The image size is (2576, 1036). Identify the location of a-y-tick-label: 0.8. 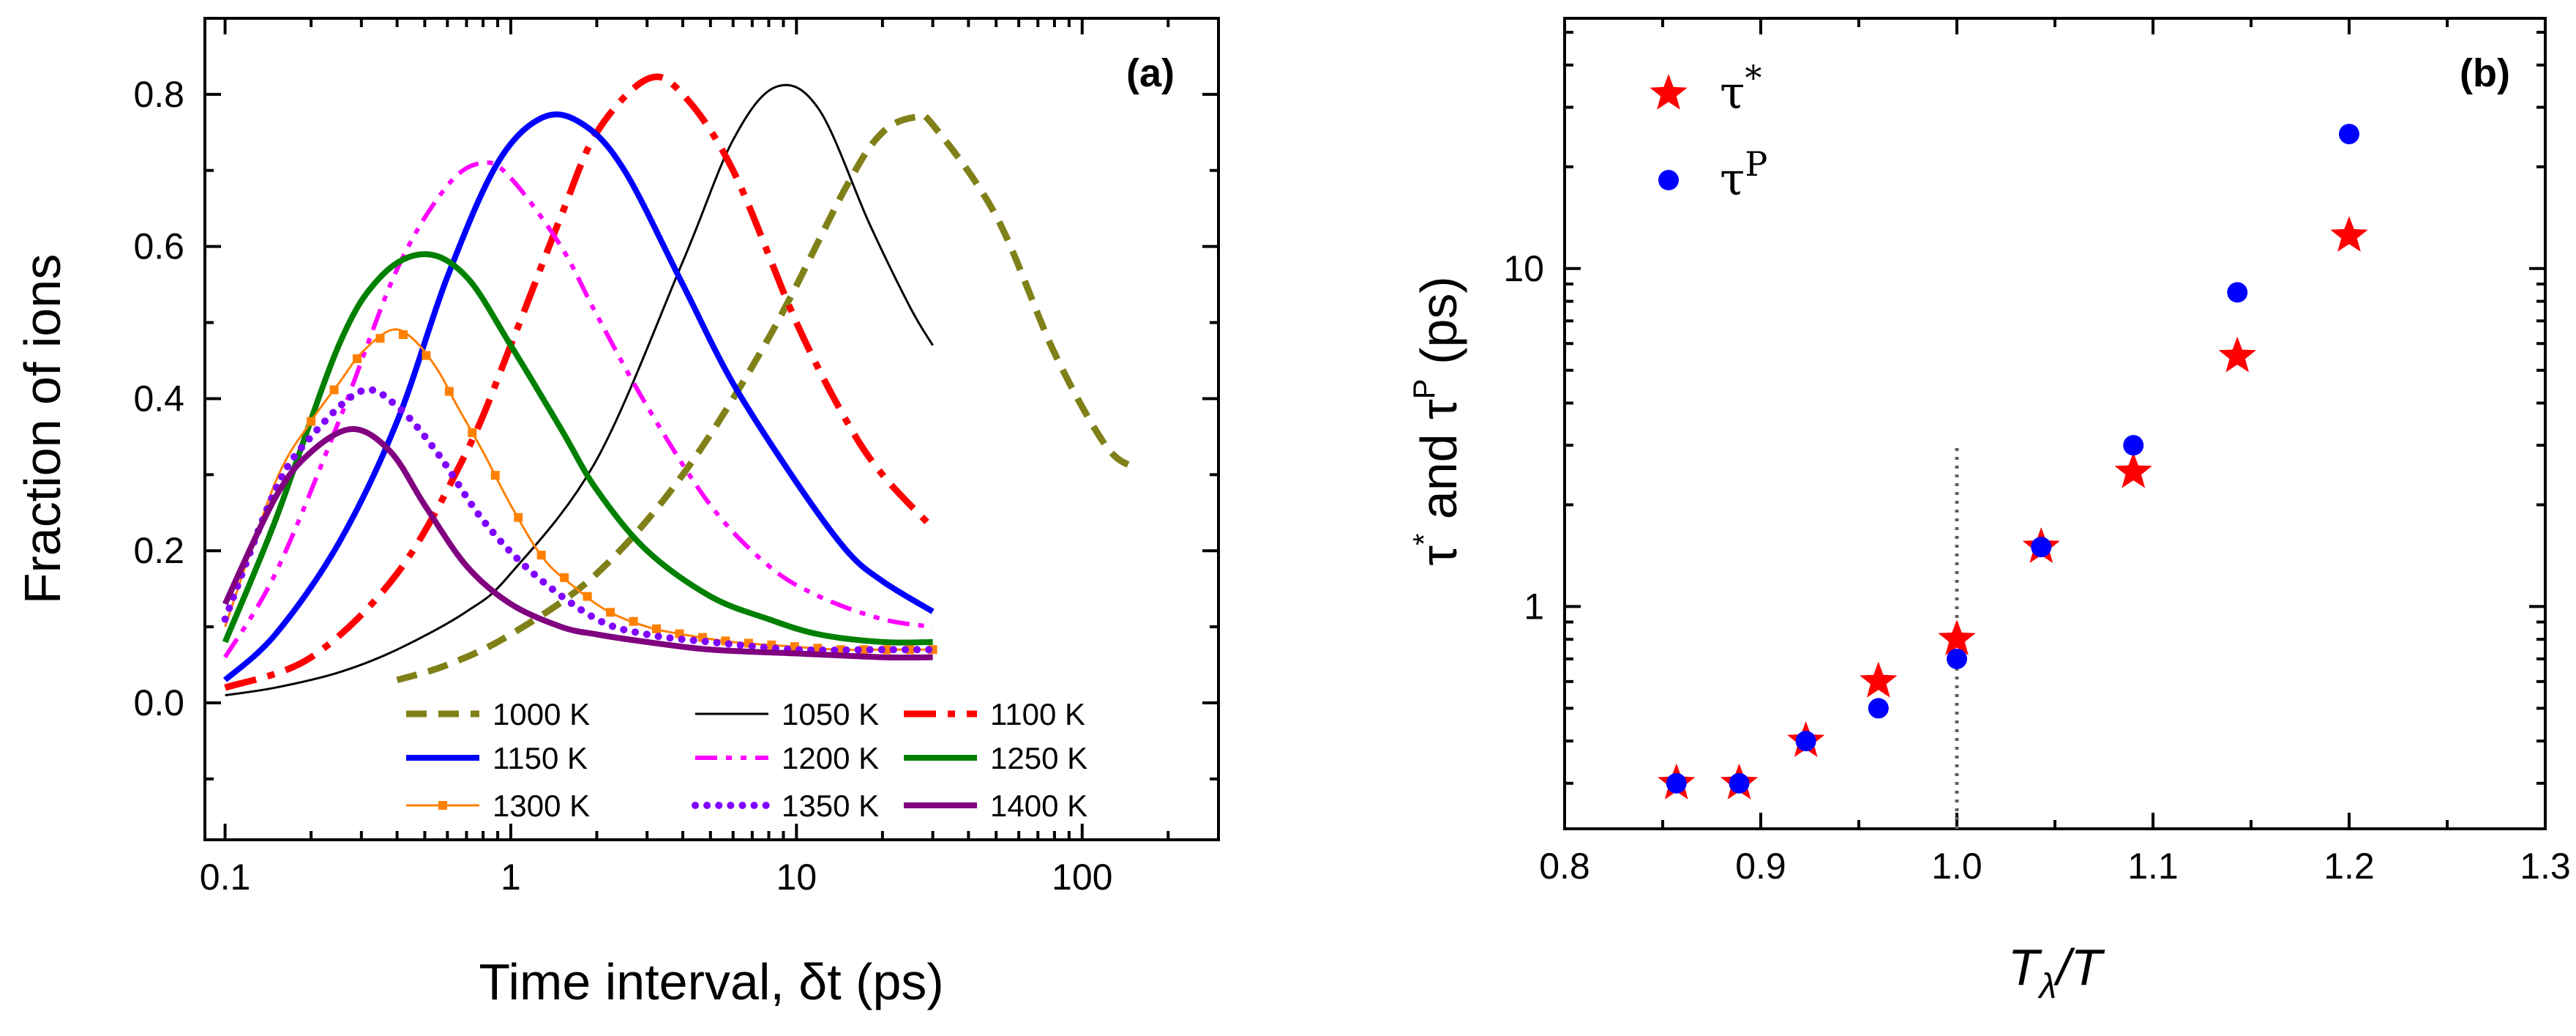
(158, 94).